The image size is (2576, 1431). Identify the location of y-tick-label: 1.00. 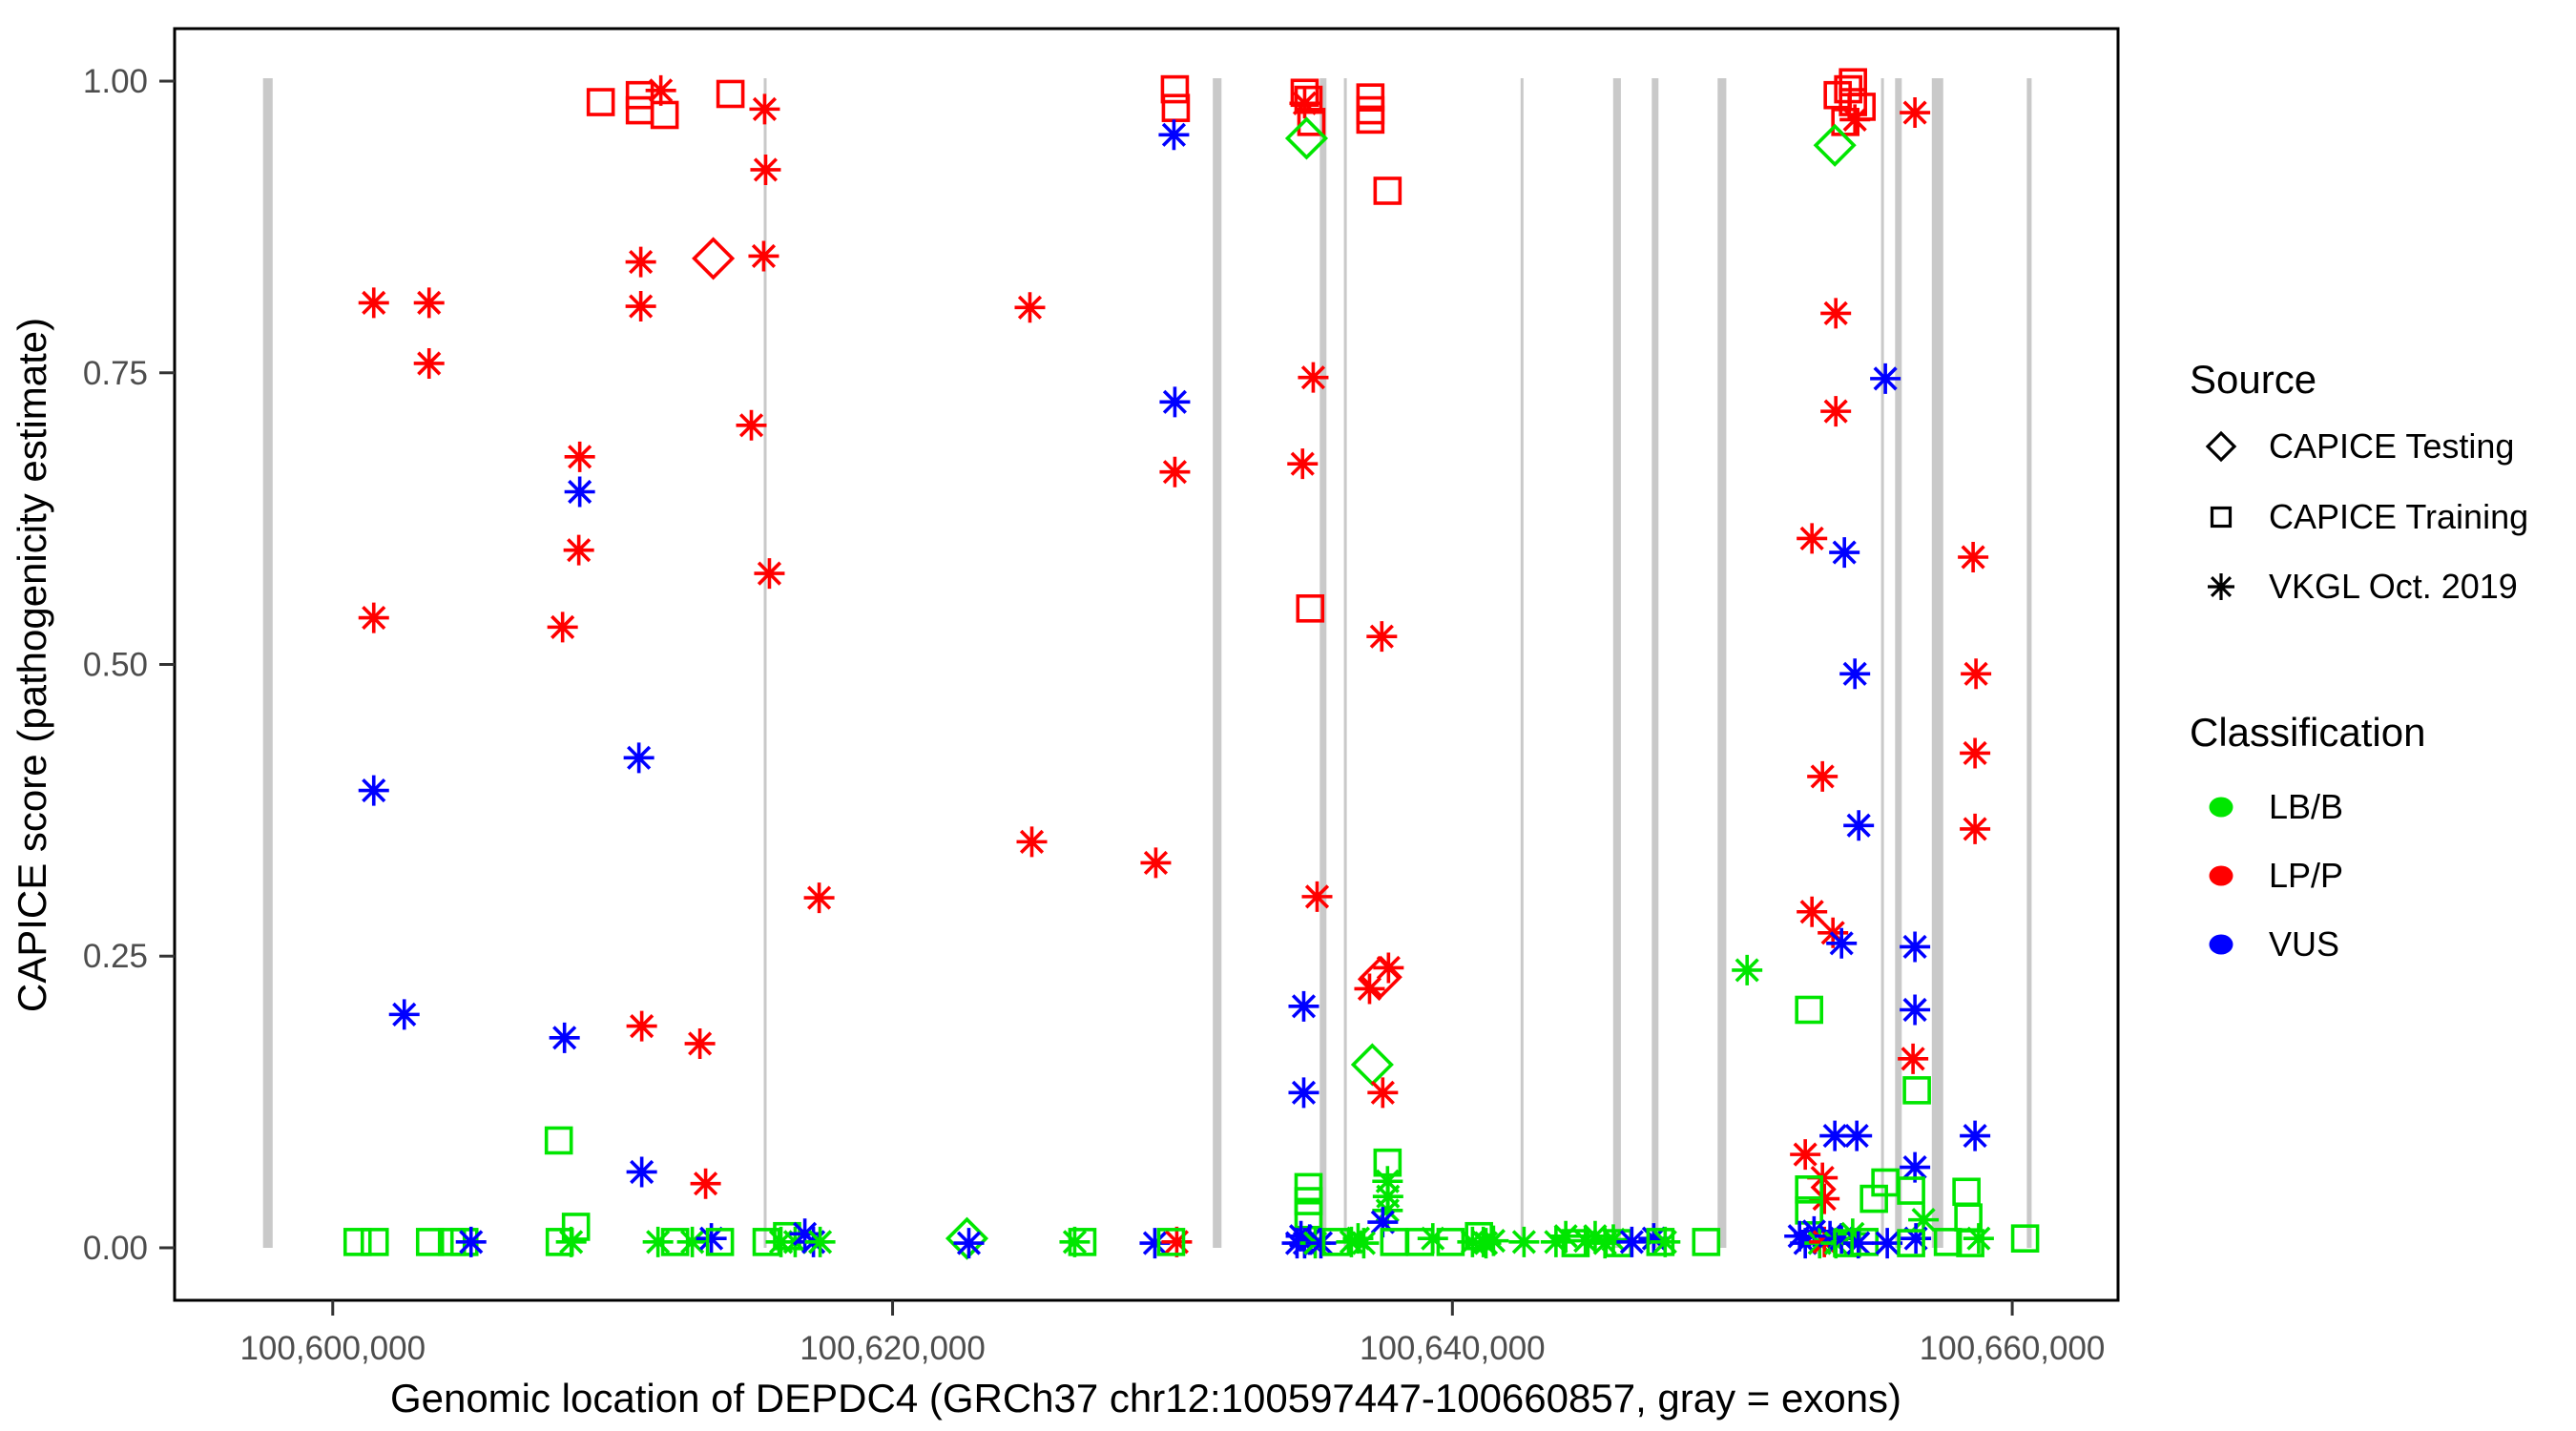
(115, 81).